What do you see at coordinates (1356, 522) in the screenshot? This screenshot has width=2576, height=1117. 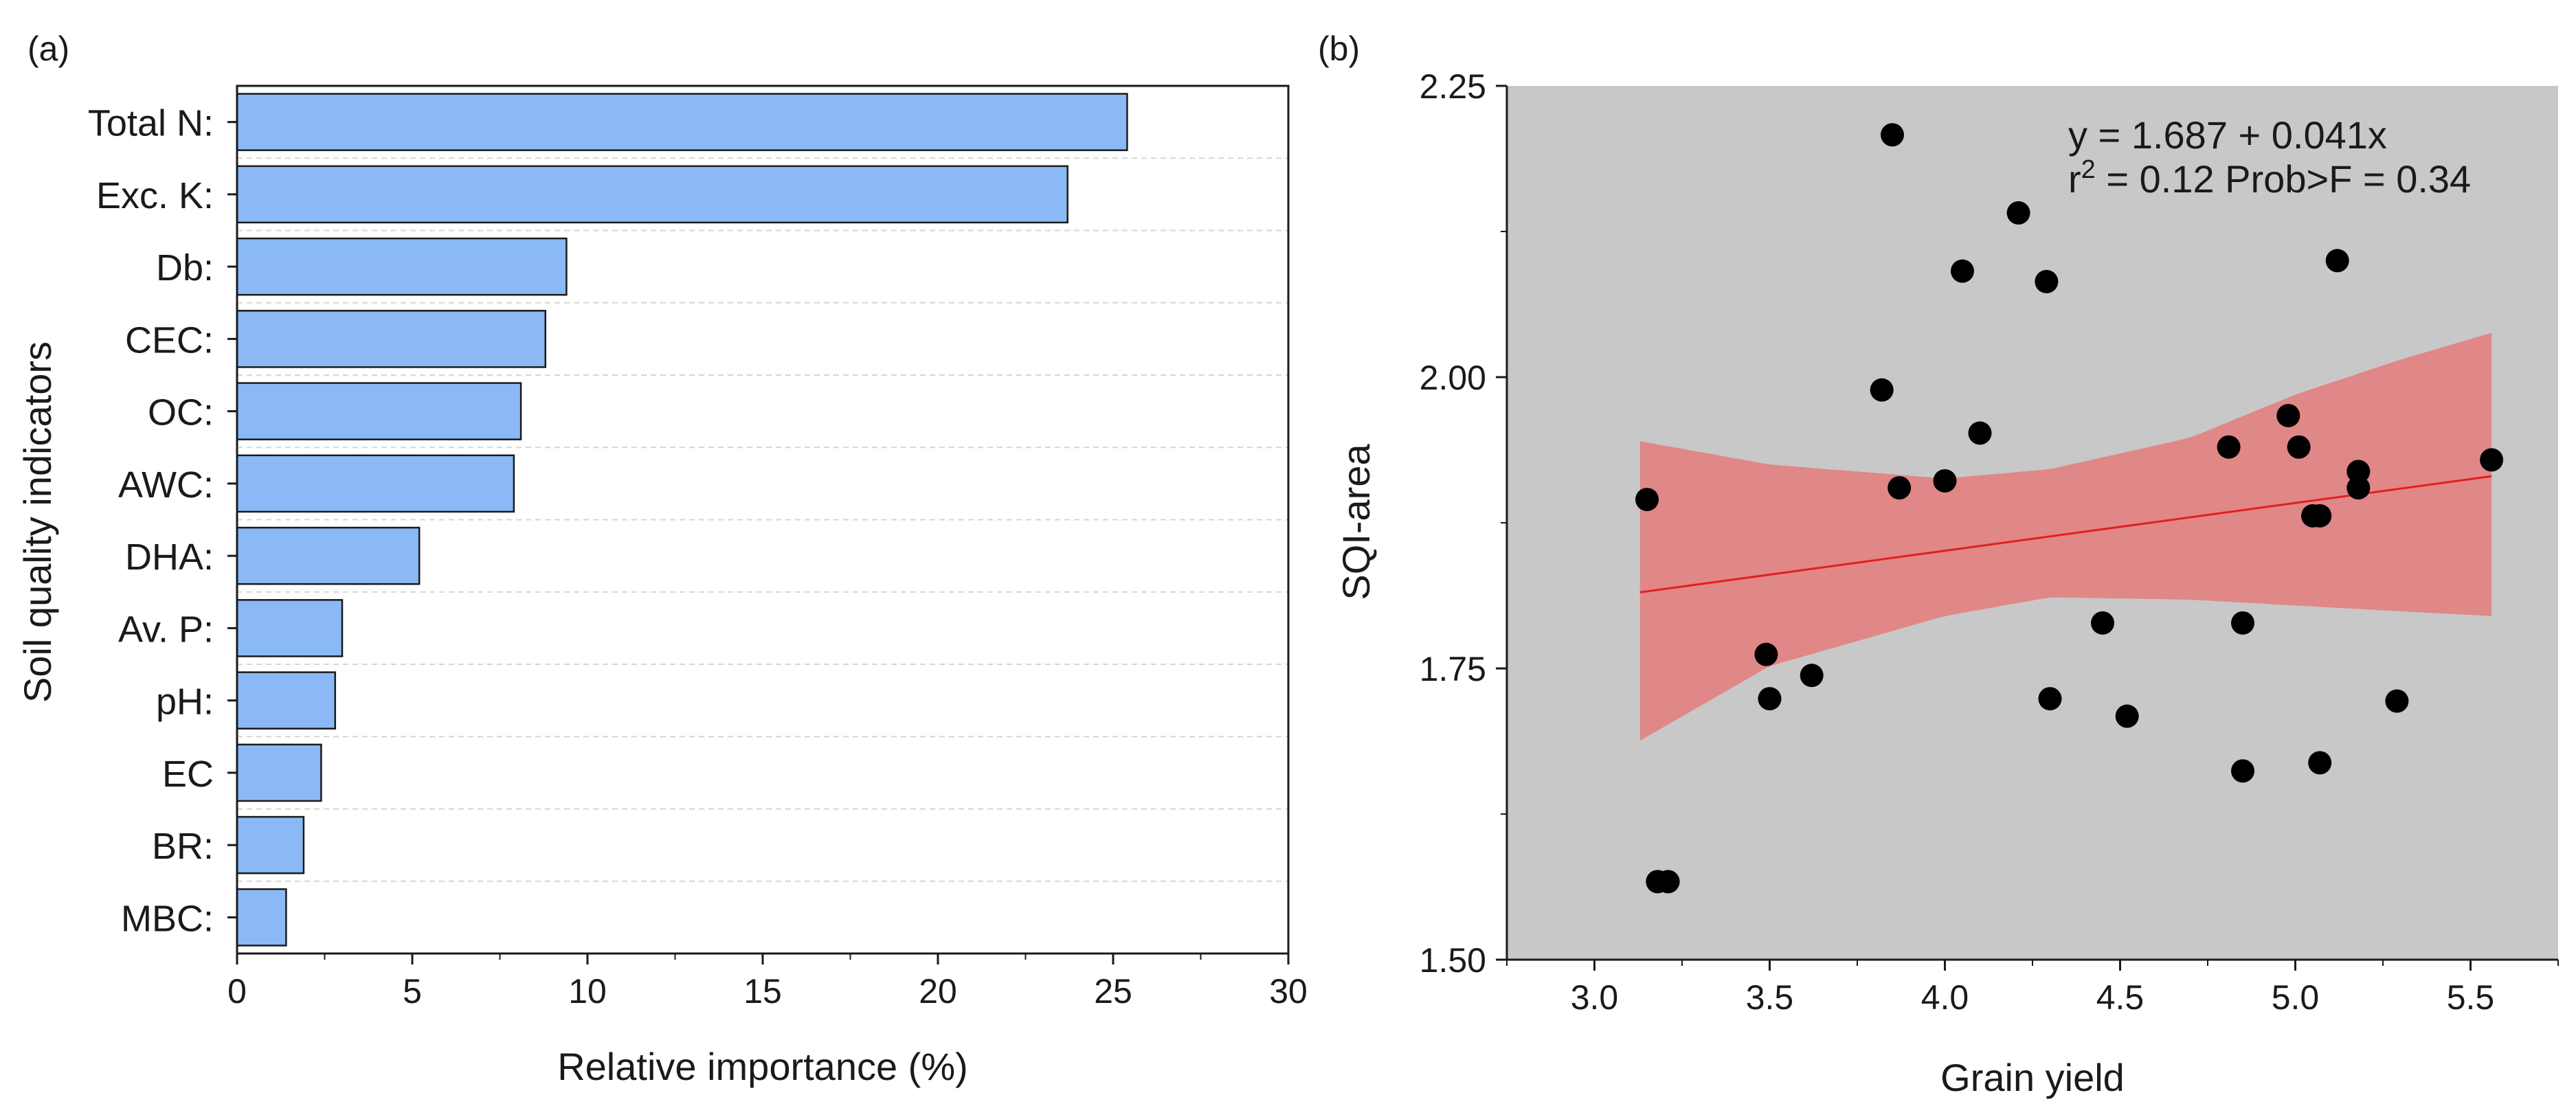 I see `panel-b-y-axis-label: SQI-area` at bounding box center [1356, 522].